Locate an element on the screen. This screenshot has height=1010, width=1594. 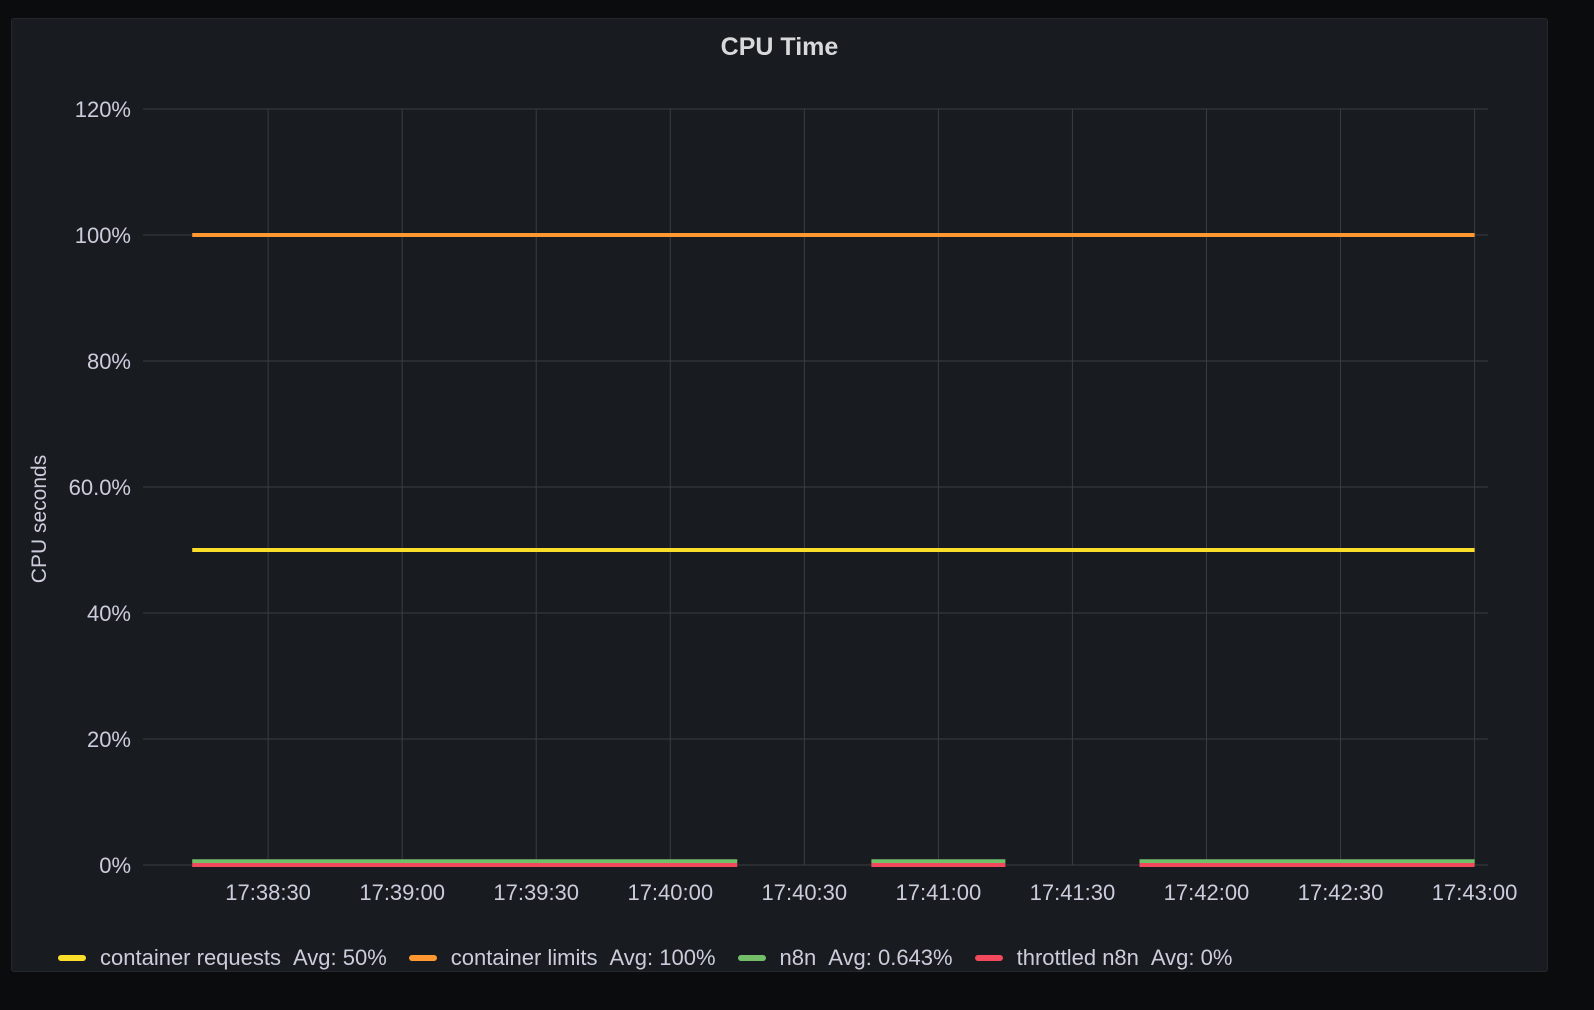
x-tick-label: 17:39:30 is located at coordinates (536, 892).